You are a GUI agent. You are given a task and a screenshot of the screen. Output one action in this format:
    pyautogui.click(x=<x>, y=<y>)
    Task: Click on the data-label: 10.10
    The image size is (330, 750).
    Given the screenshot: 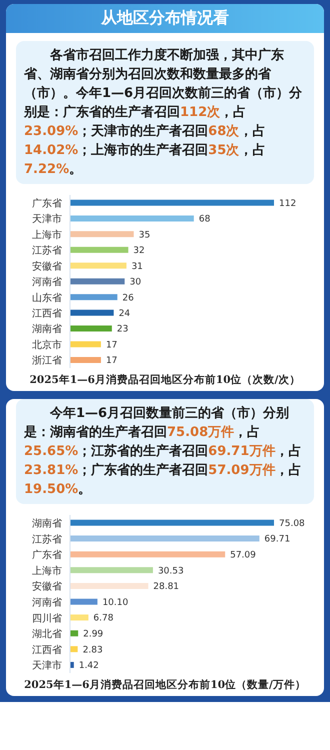 What is the action you would take?
    pyautogui.click(x=115, y=603)
    